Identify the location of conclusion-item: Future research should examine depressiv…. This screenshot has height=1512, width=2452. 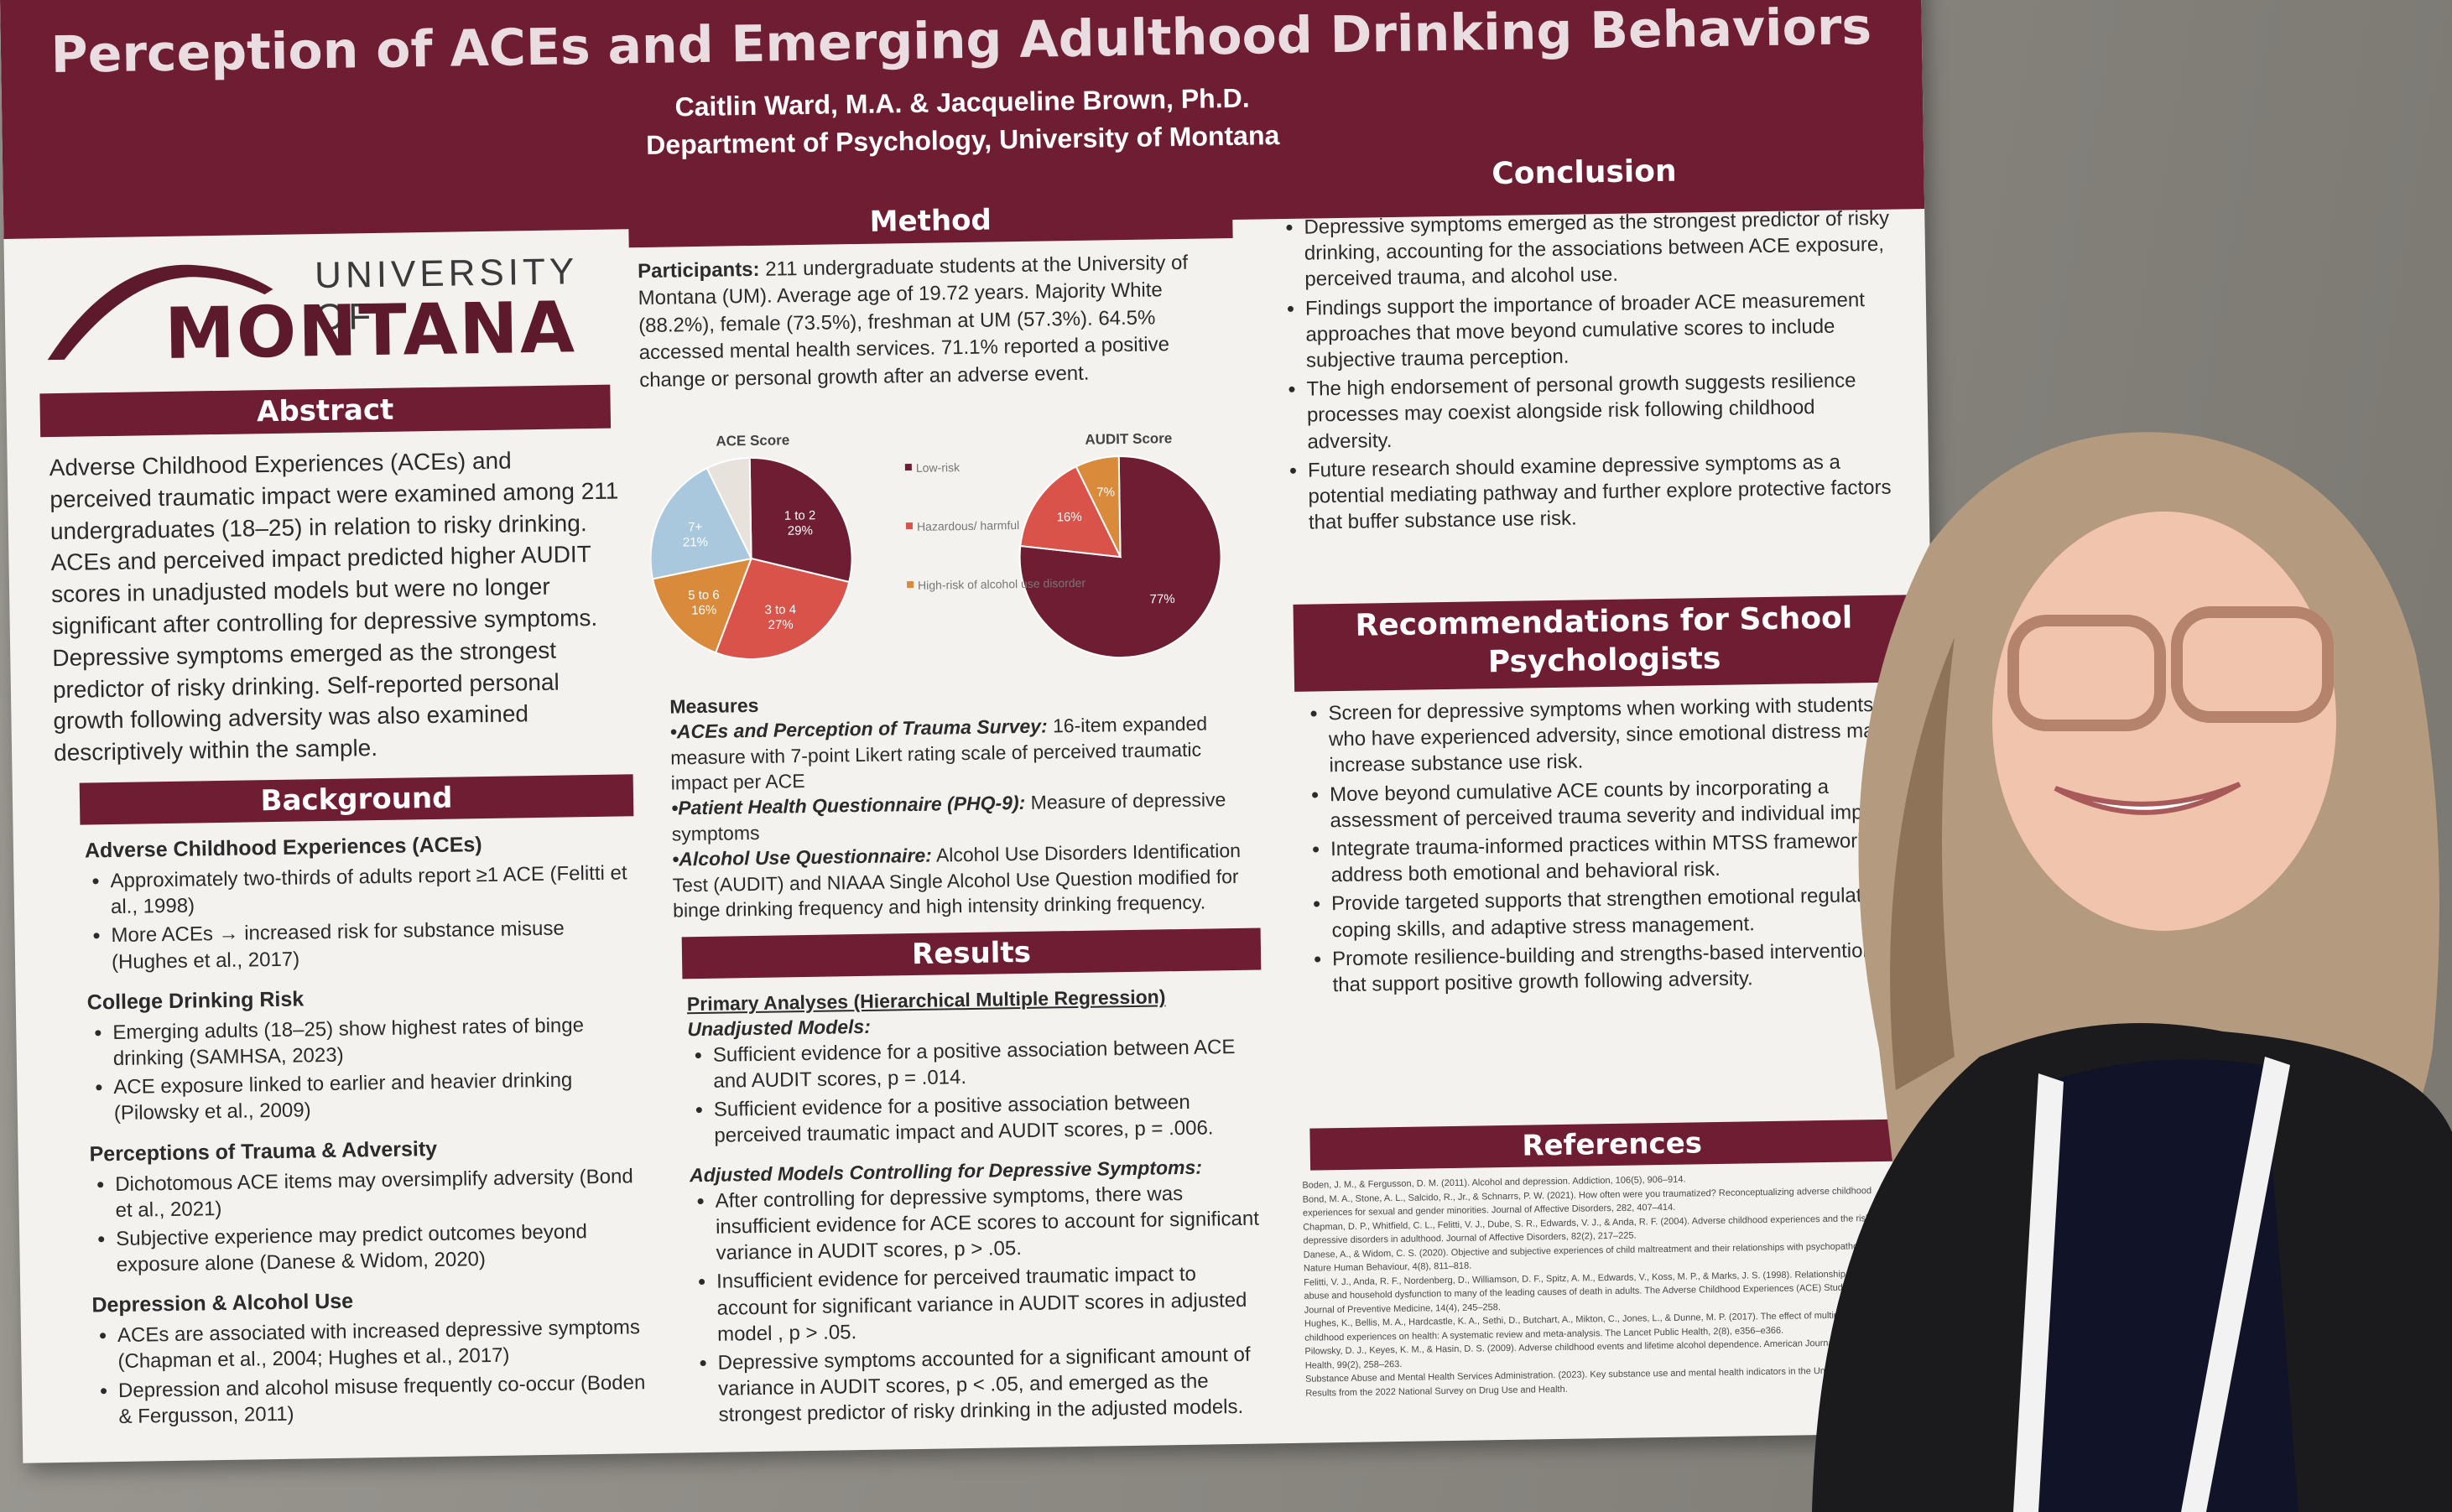
(1606, 492).